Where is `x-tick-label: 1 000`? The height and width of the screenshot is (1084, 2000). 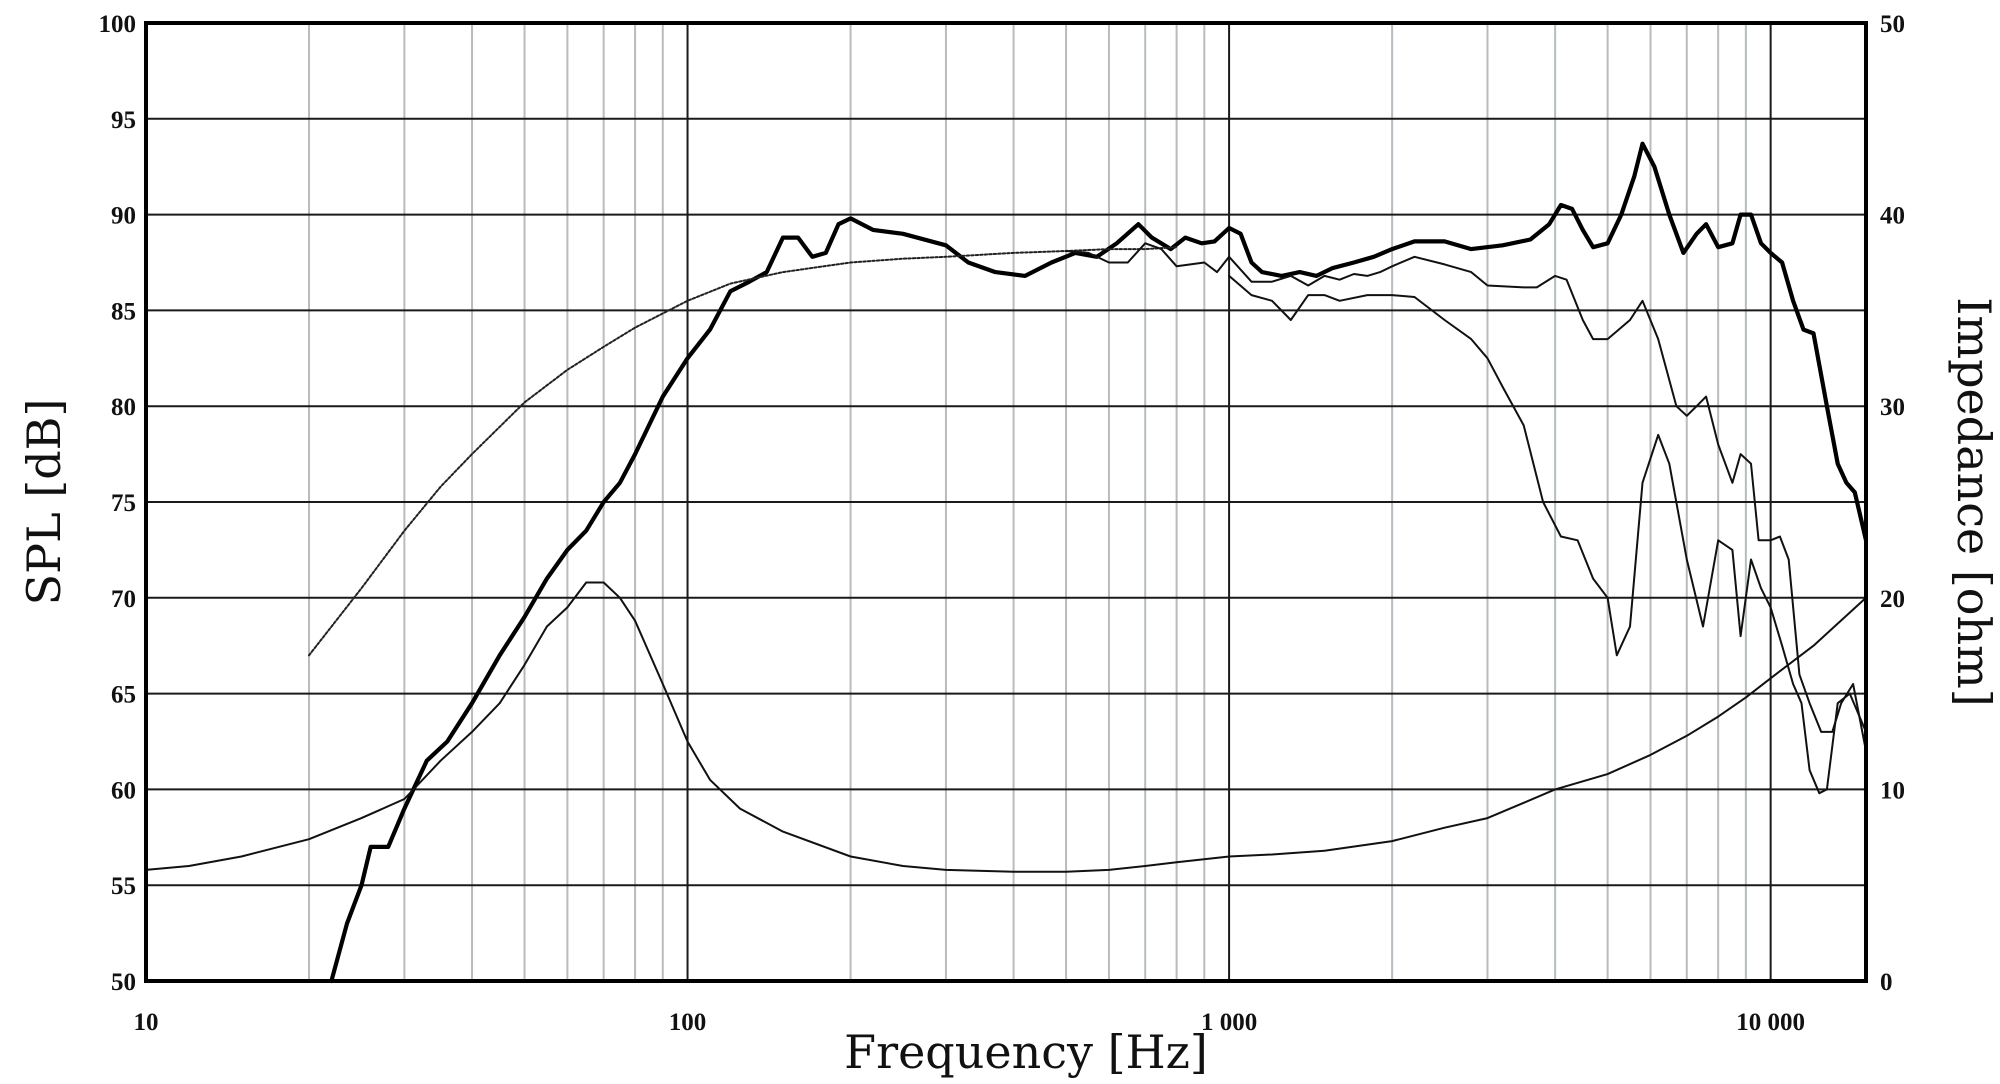 x-tick-label: 1 000 is located at coordinates (1229, 1022).